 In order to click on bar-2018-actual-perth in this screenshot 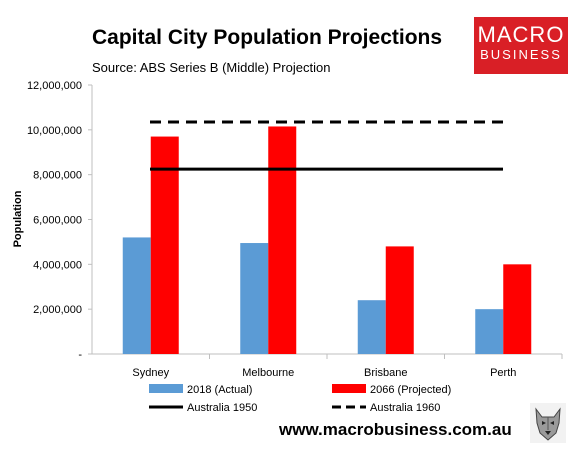, I will do `click(489, 331)`.